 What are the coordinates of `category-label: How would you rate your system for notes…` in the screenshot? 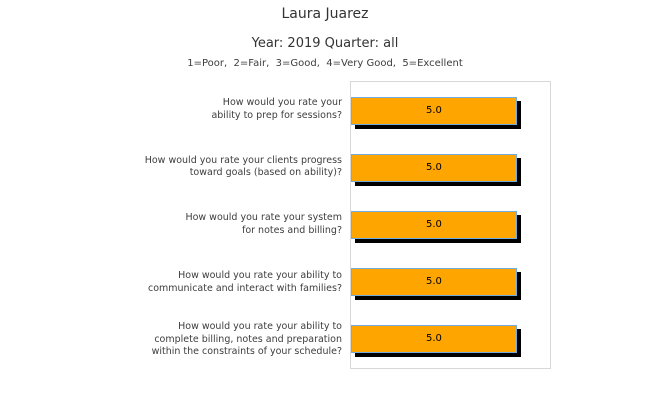 It's located at (263, 224).